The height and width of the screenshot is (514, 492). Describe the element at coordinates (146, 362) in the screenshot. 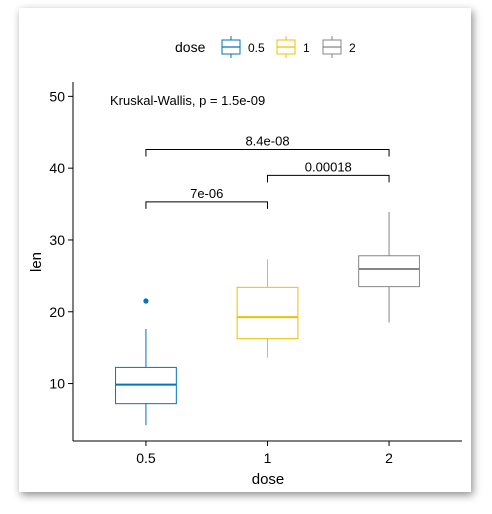

I see `box-0.5` at that location.